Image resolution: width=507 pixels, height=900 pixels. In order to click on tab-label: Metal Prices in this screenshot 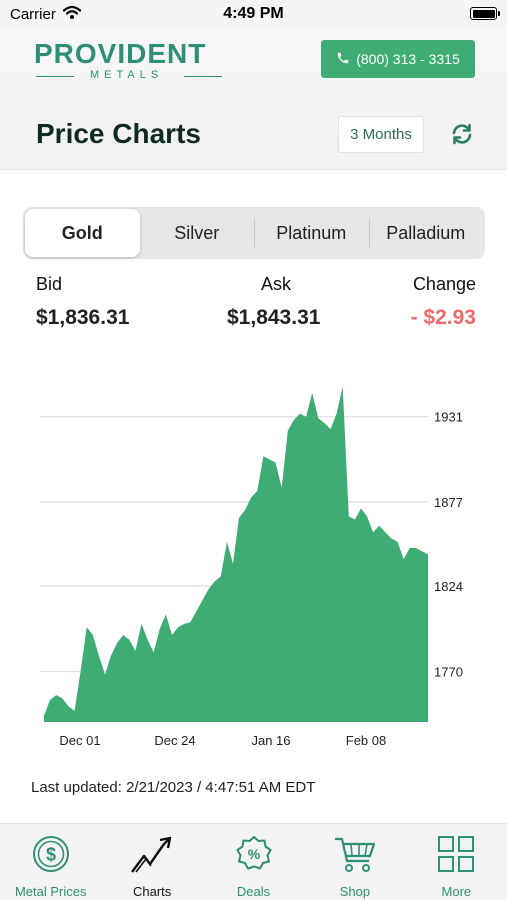, I will do `click(50, 891)`.